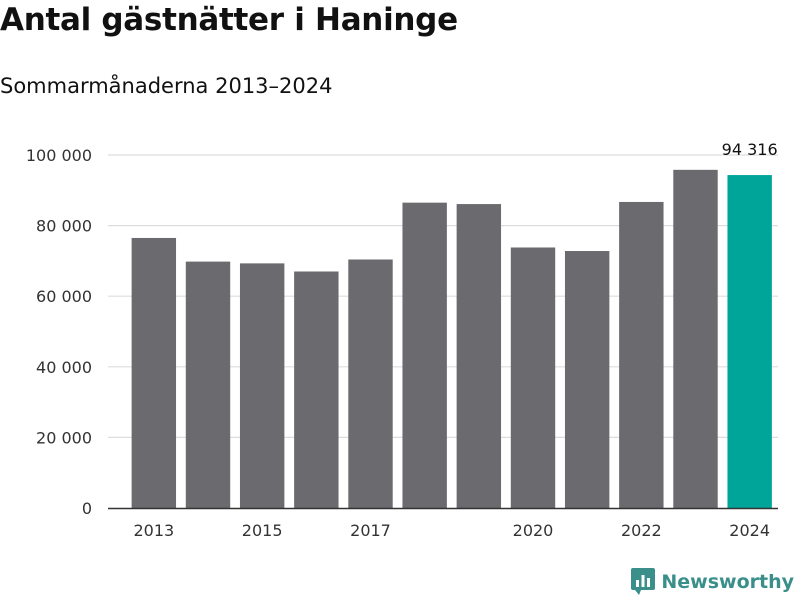 This screenshot has height=600, width=800. What do you see at coordinates (166, 86) in the screenshot?
I see `chart-subtitle: Sommarmånaderna 2013–2024` at bounding box center [166, 86].